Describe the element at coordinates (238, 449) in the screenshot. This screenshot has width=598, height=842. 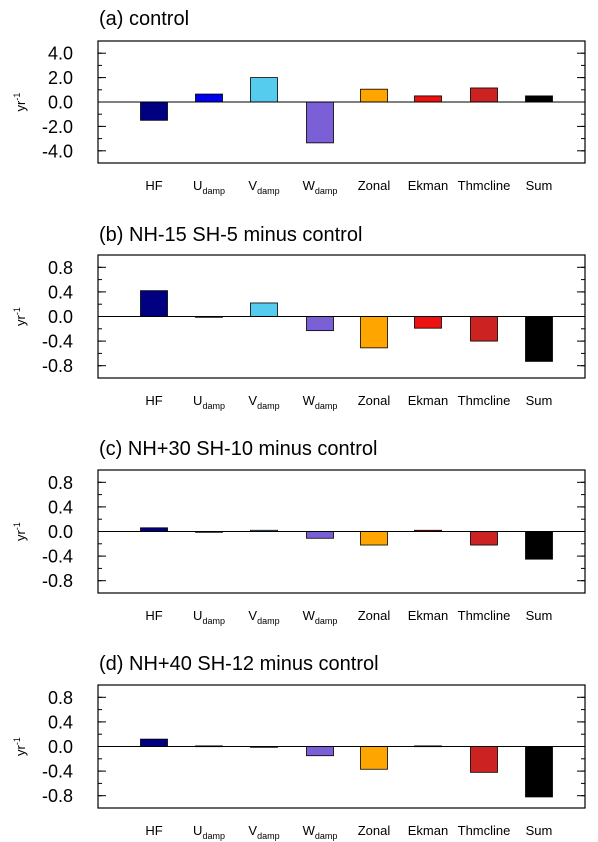
I see `chart-title: (c) NH+30 SH-10 minus control` at that location.